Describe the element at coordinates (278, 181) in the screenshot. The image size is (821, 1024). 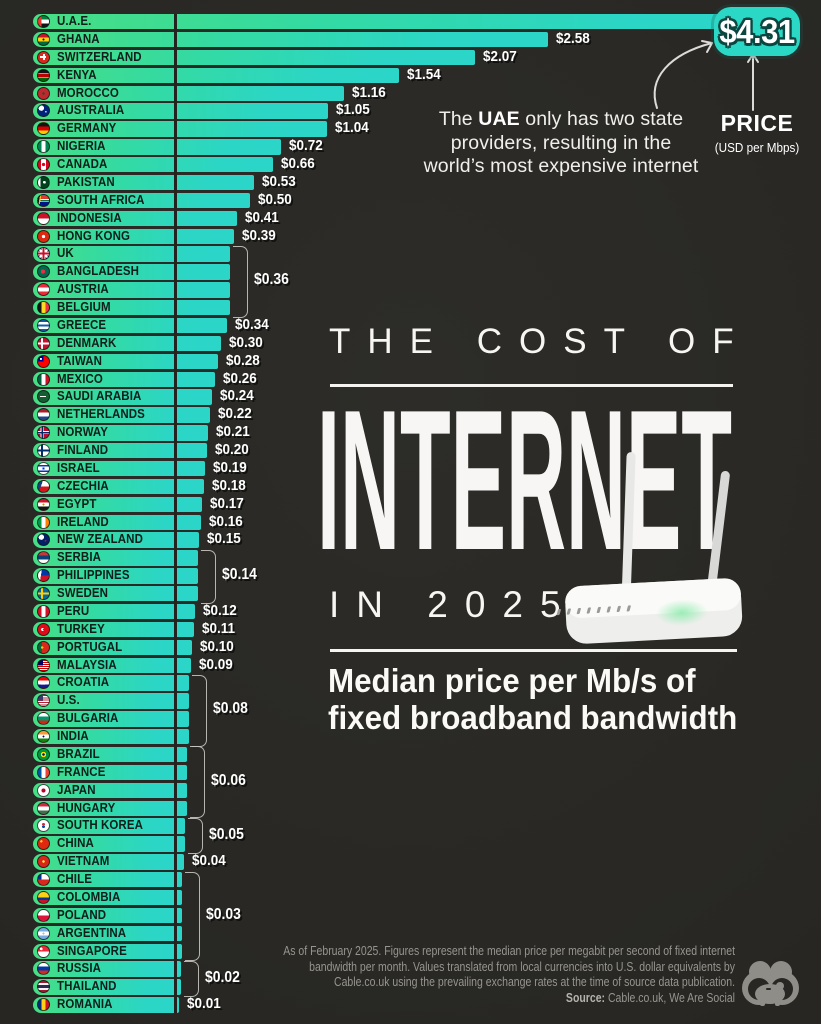
I see `value-label: $0.53` at that location.